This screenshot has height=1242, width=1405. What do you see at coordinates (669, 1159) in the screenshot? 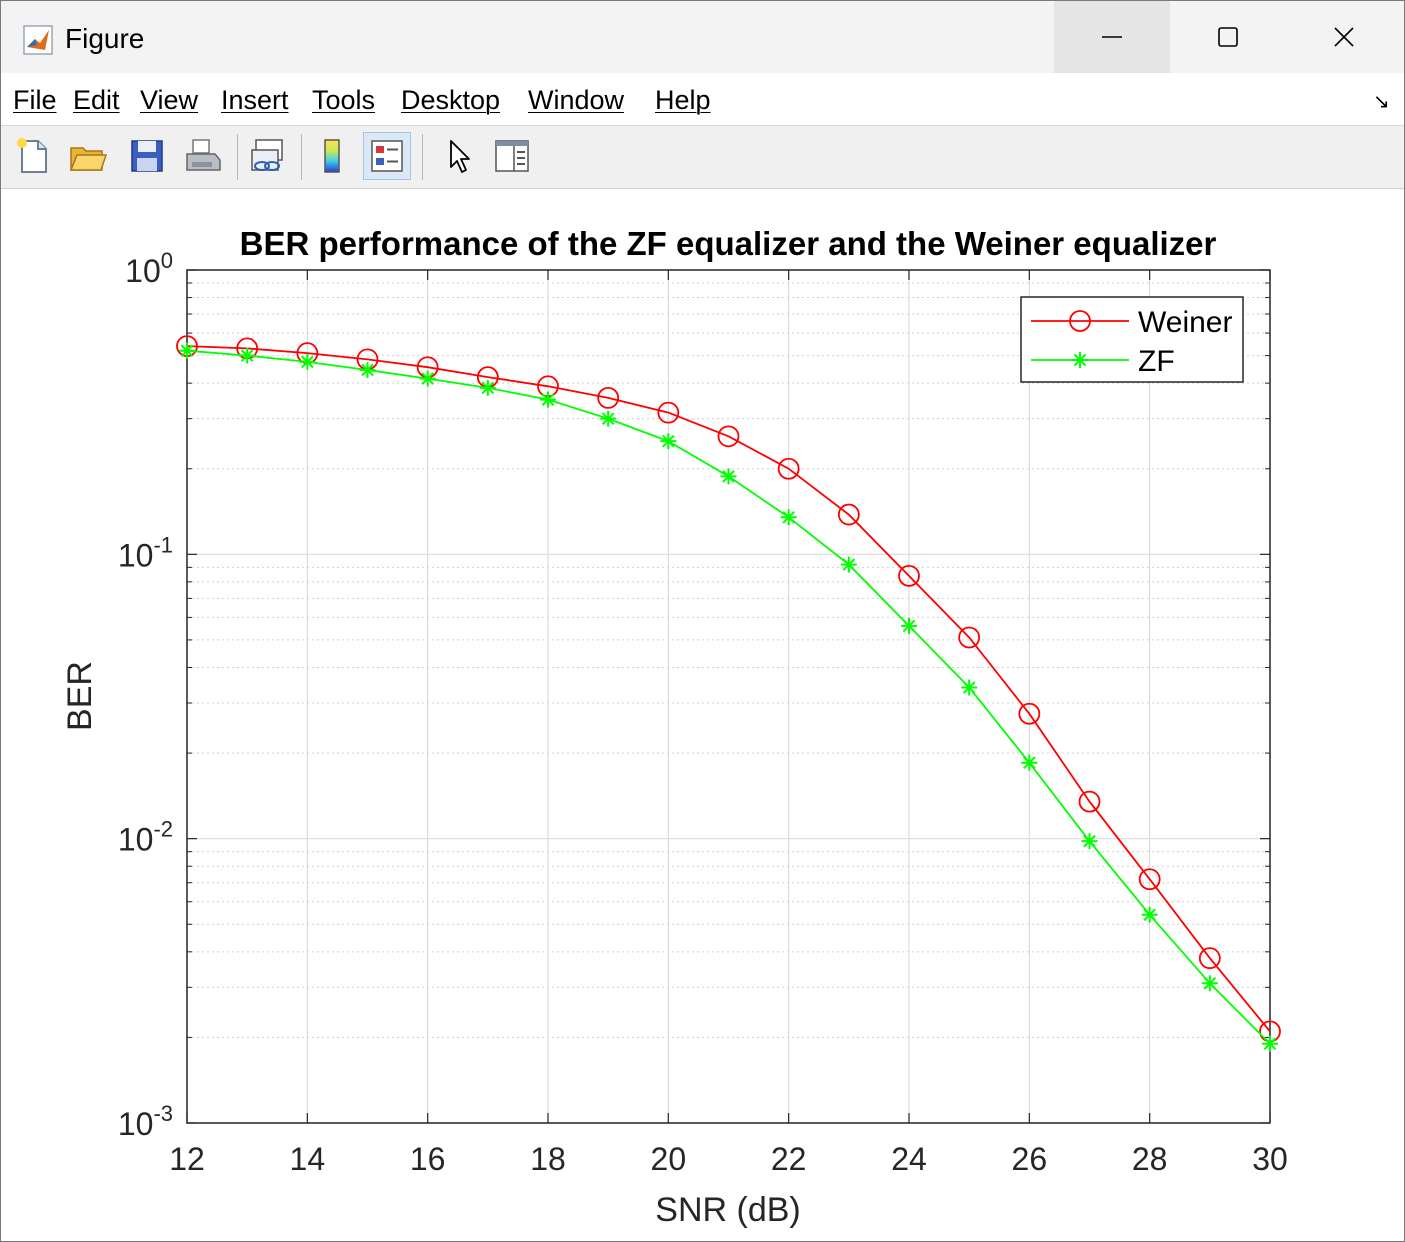
I see `x-tick-label: 20` at bounding box center [669, 1159].